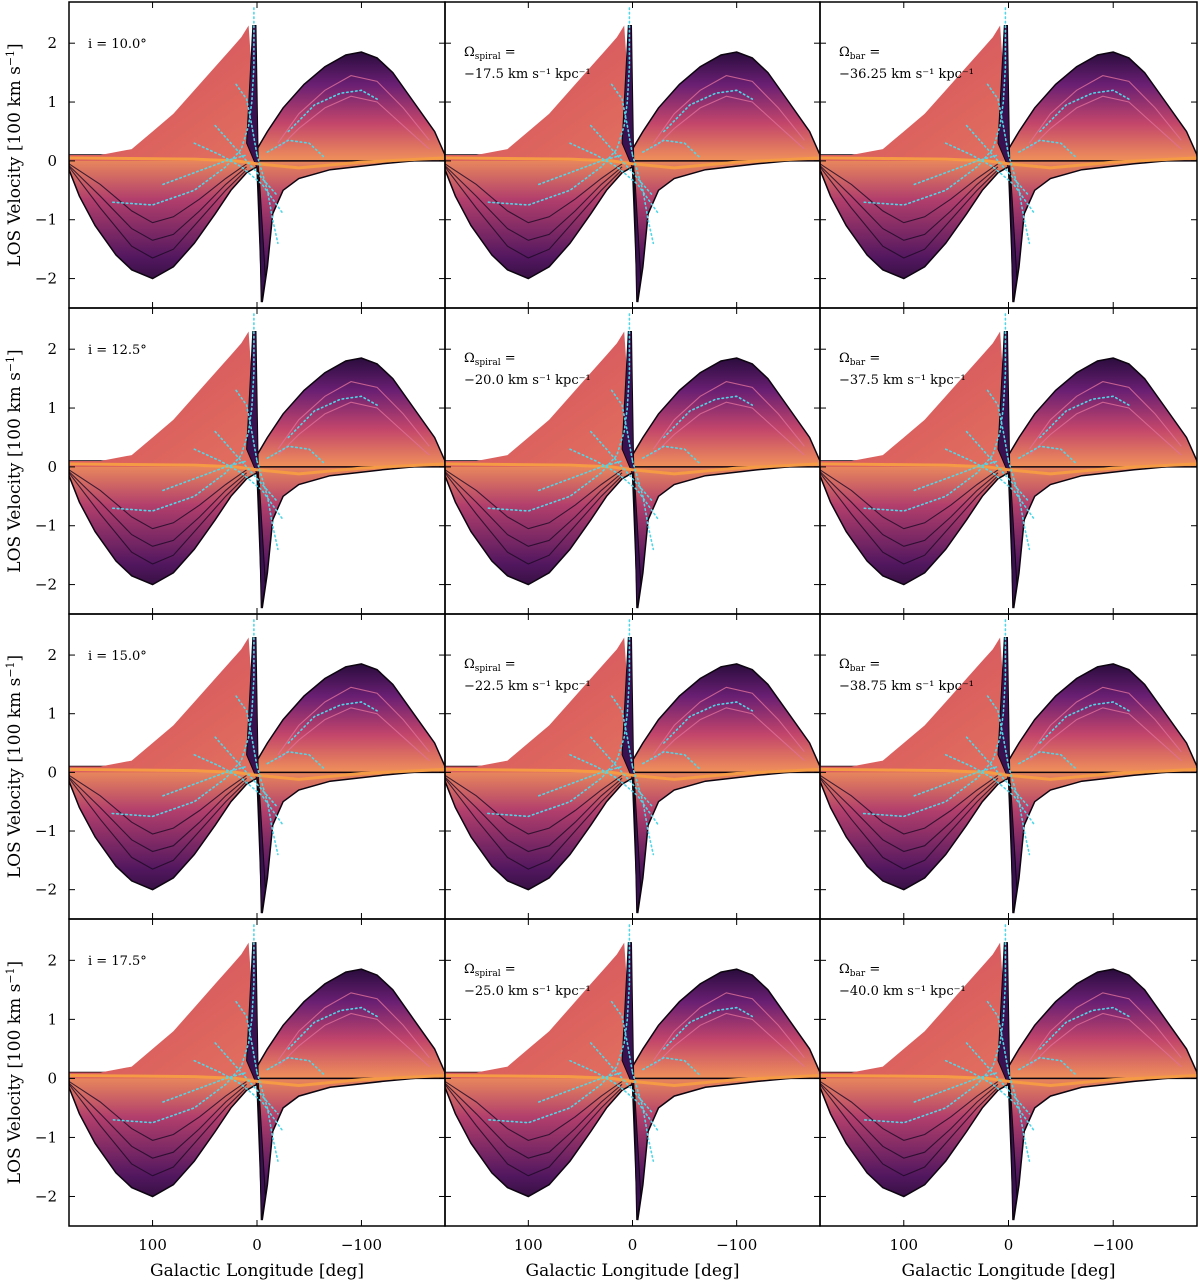 This screenshot has height=1284, width=1200. I want to click on inclination-label: i = 10.0°, so click(117, 44).